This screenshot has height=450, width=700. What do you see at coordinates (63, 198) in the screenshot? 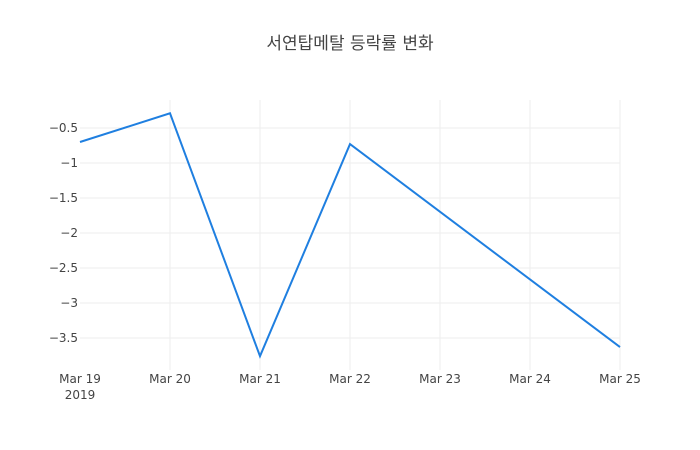
I see `y-tick-label: −1.5` at bounding box center [63, 198].